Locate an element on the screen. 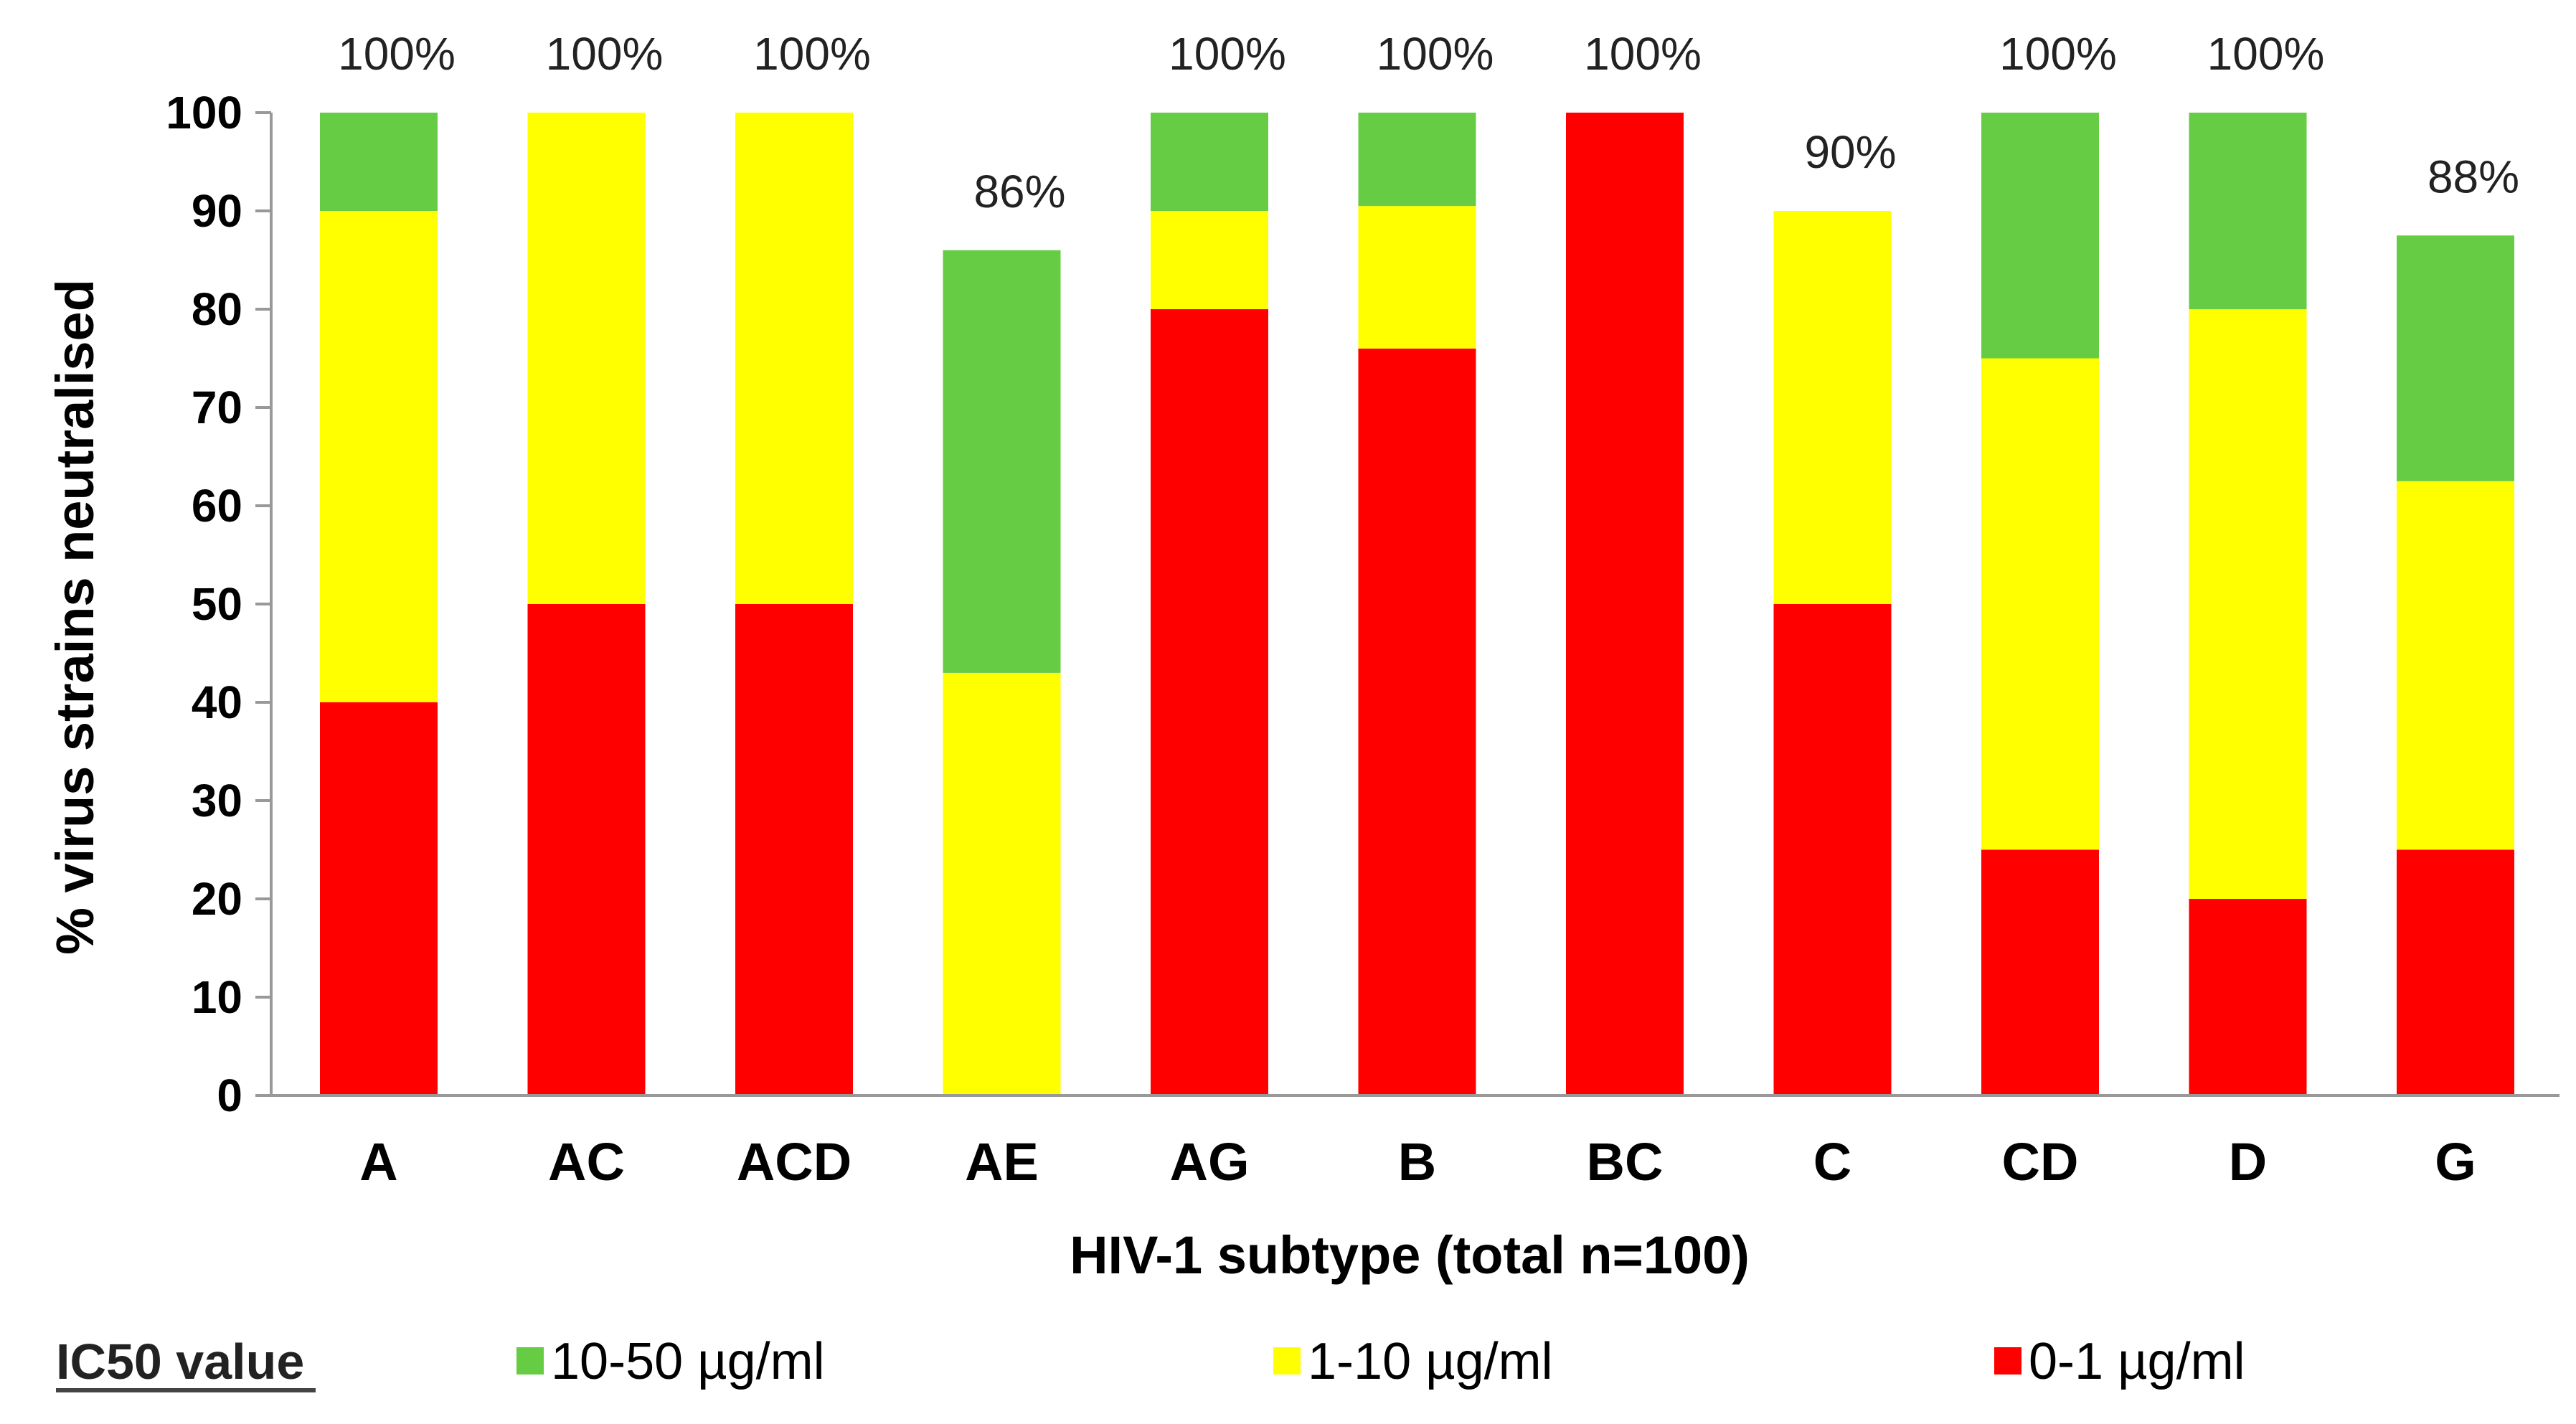 This screenshot has width=2576, height=1424. x-tick-label: AG is located at coordinates (1210, 1162).